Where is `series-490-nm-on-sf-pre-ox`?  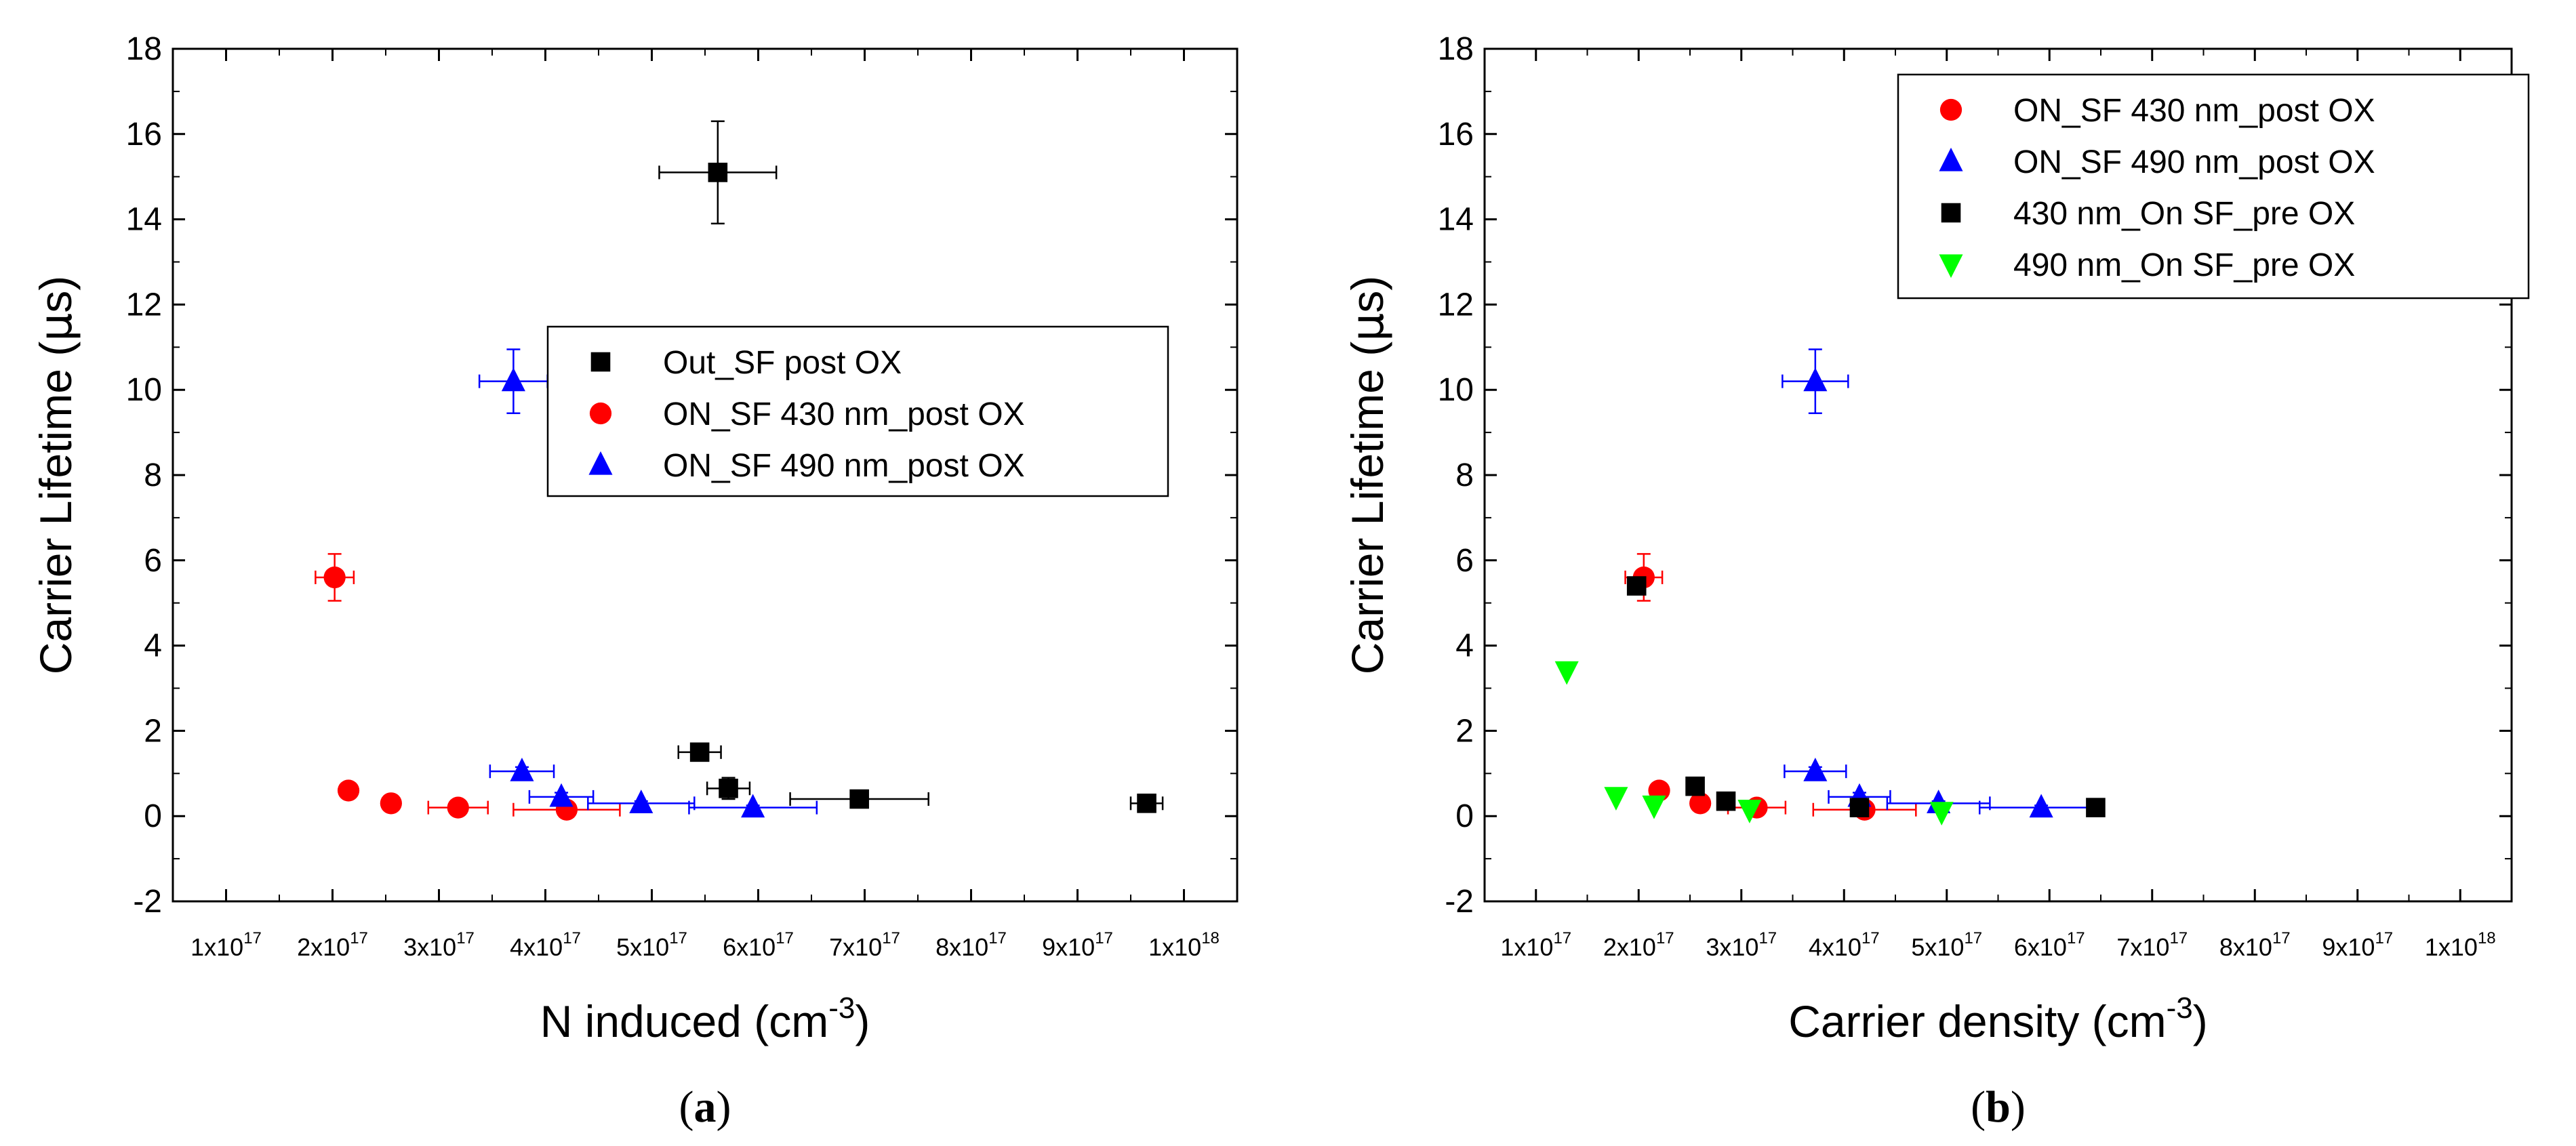 series-490-nm-on-sf-pre-ox is located at coordinates (1754, 743).